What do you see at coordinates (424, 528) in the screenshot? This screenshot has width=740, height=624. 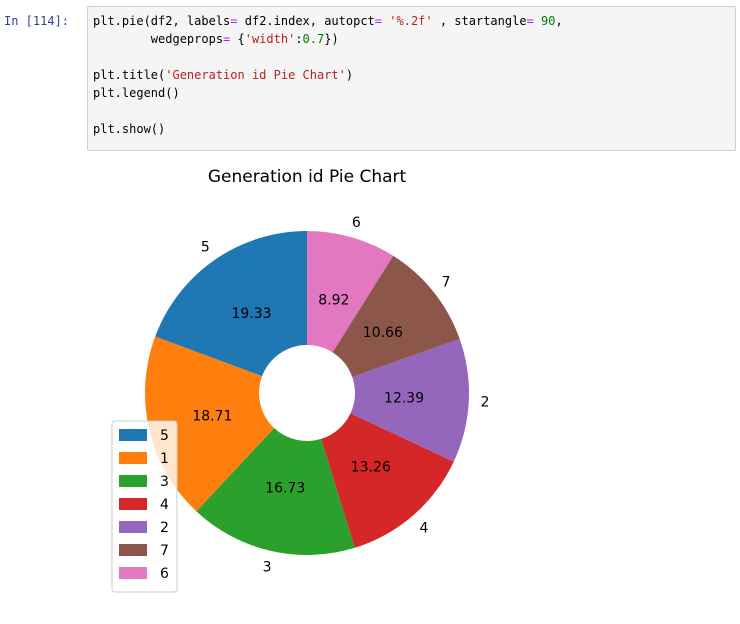 I see `slice-label-4: 4` at bounding box center [424, 528].